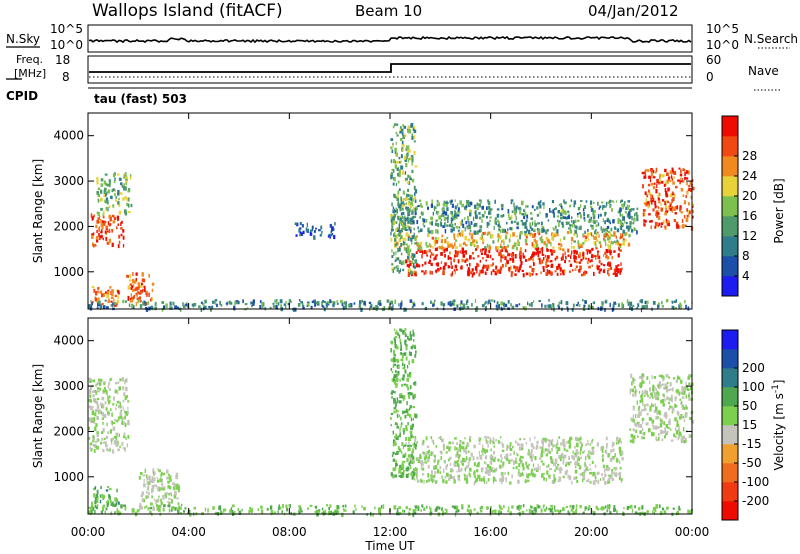  Describe the element at coordinates (746, 256) in the screenshot. I see `colorbar-tick-label: 8` at that location.